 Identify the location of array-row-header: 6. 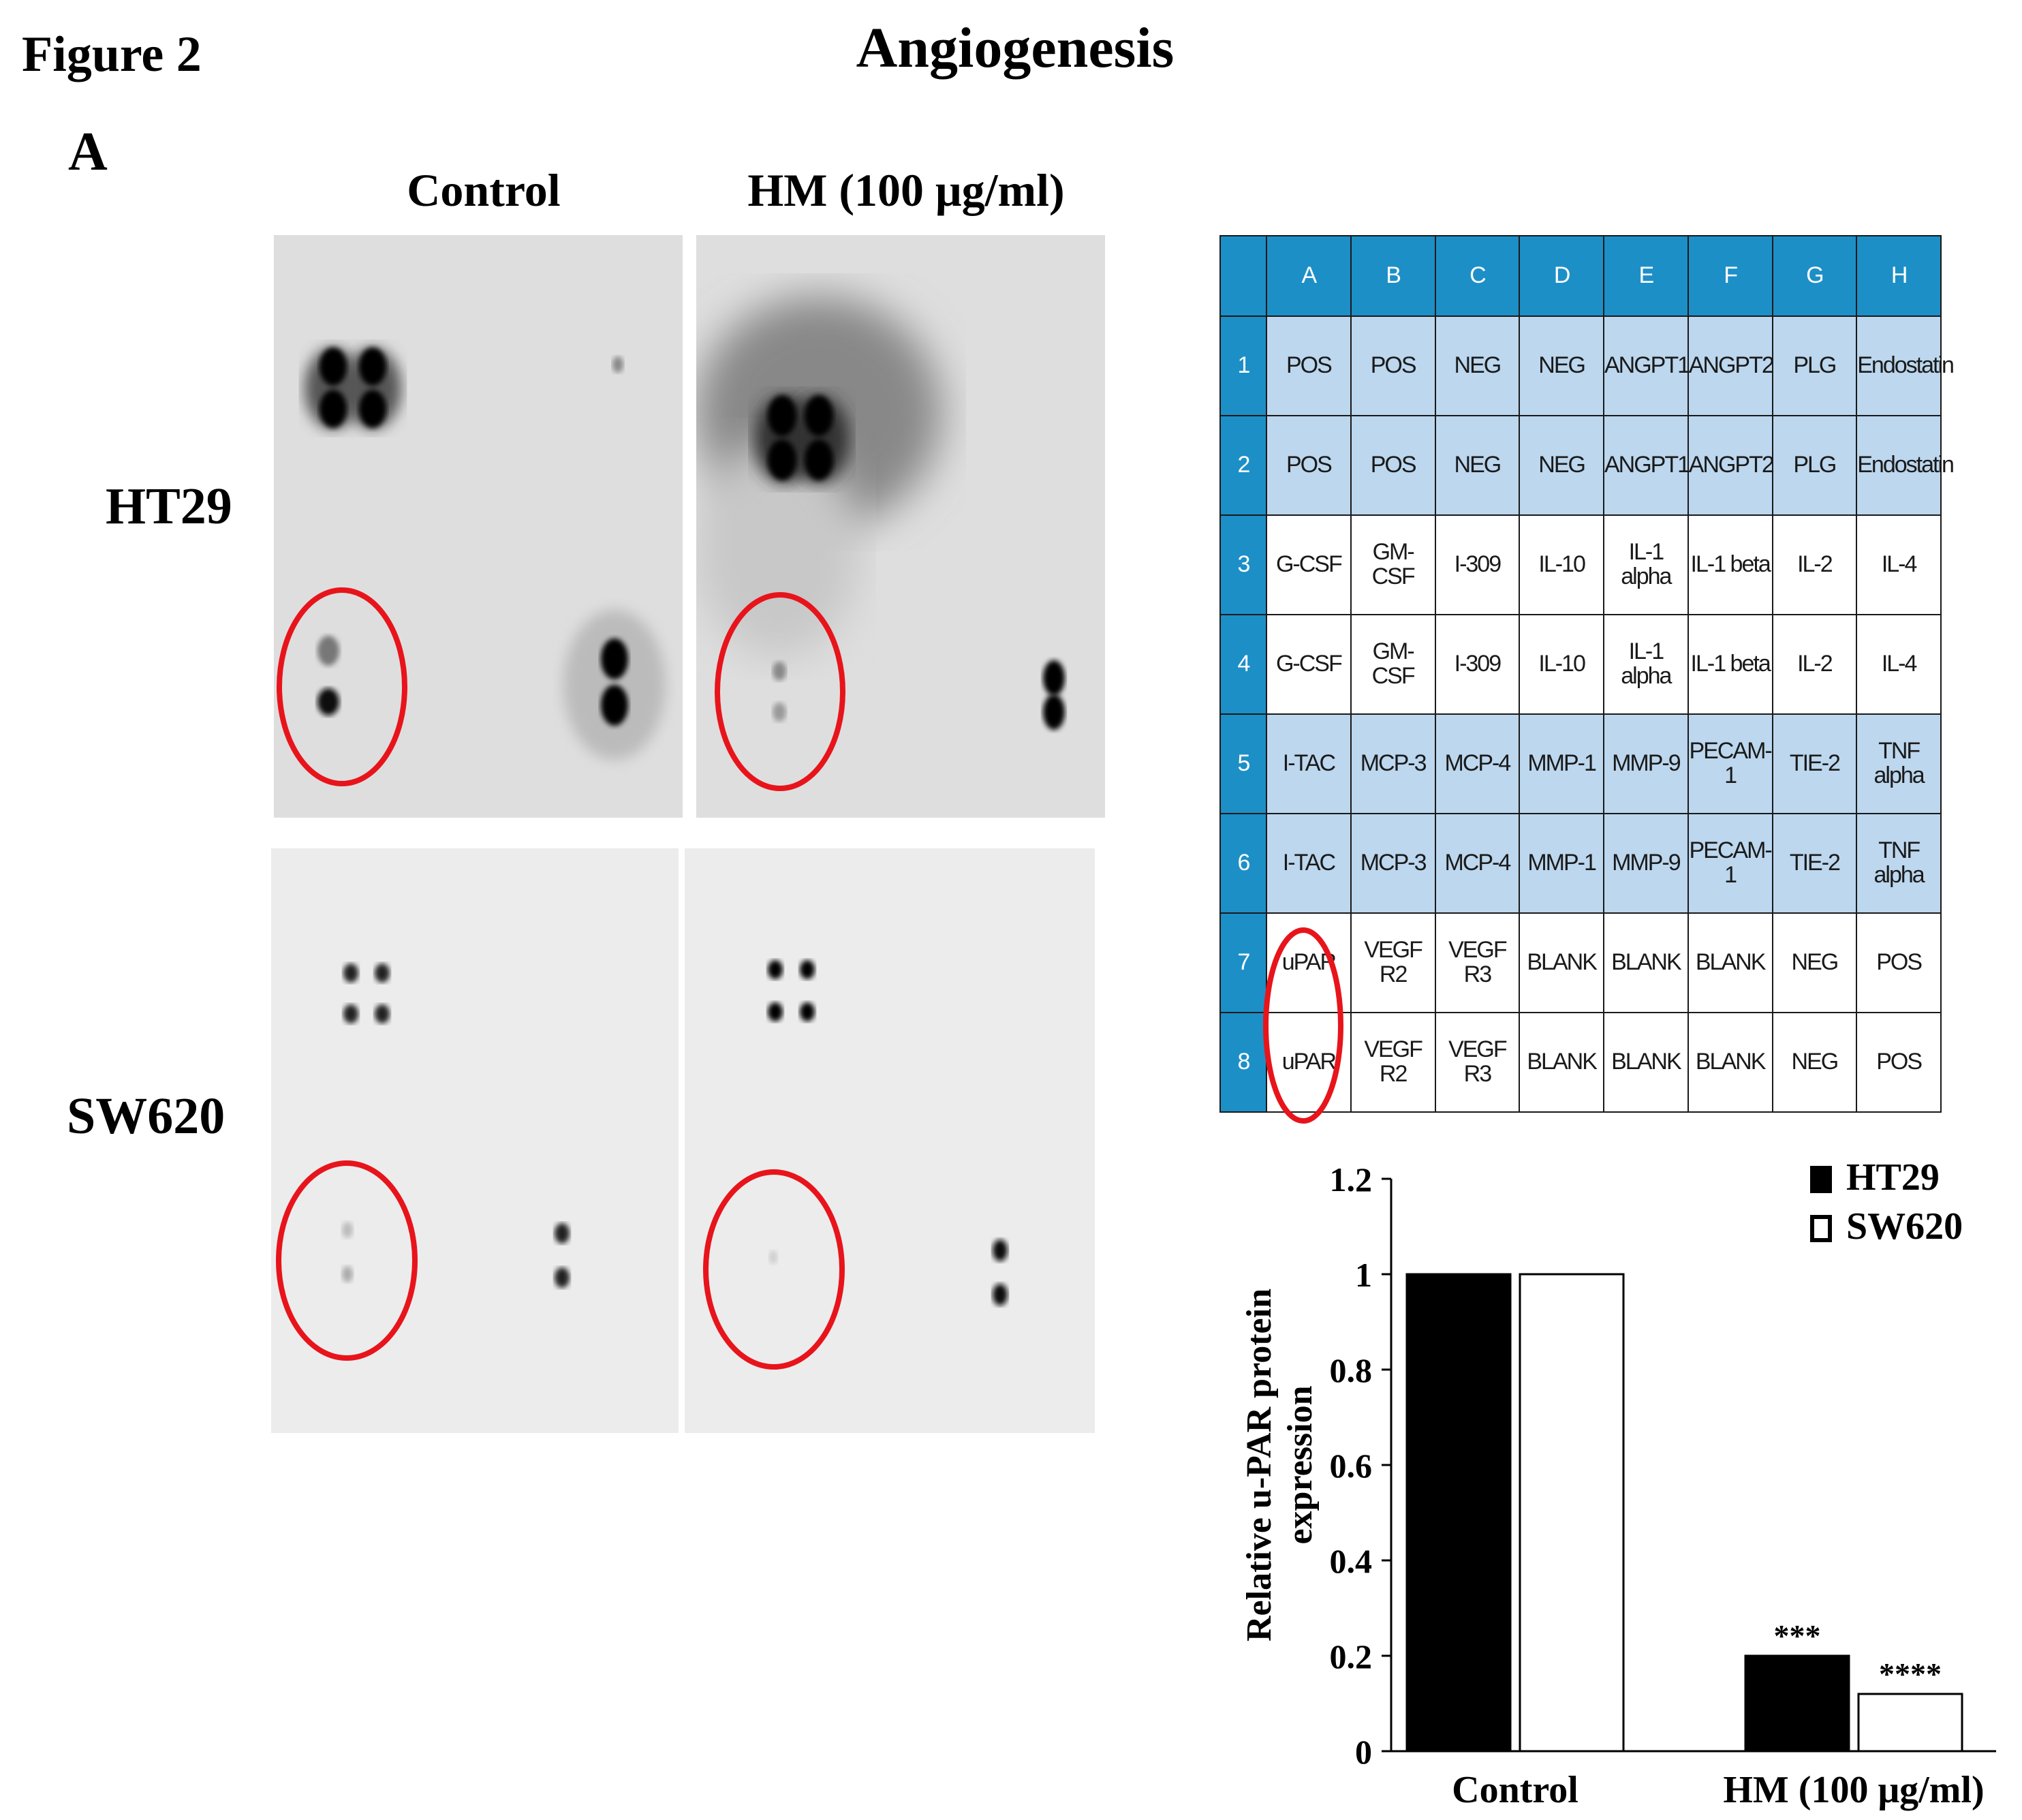
(1243, 863).